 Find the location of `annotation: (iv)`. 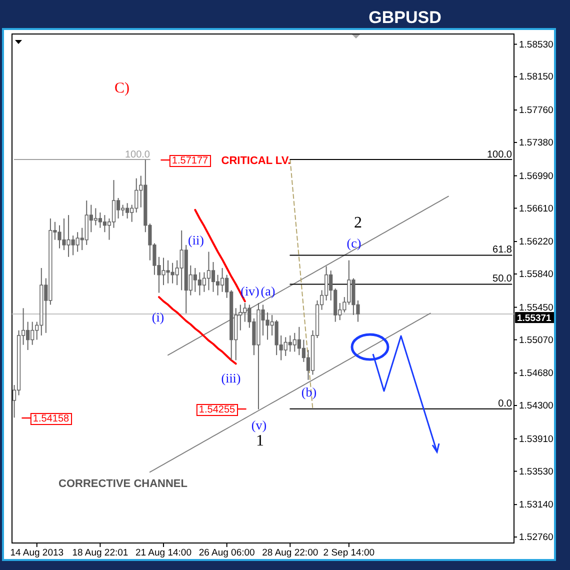

annotation: (iv) is located at coordinates (250, 291).